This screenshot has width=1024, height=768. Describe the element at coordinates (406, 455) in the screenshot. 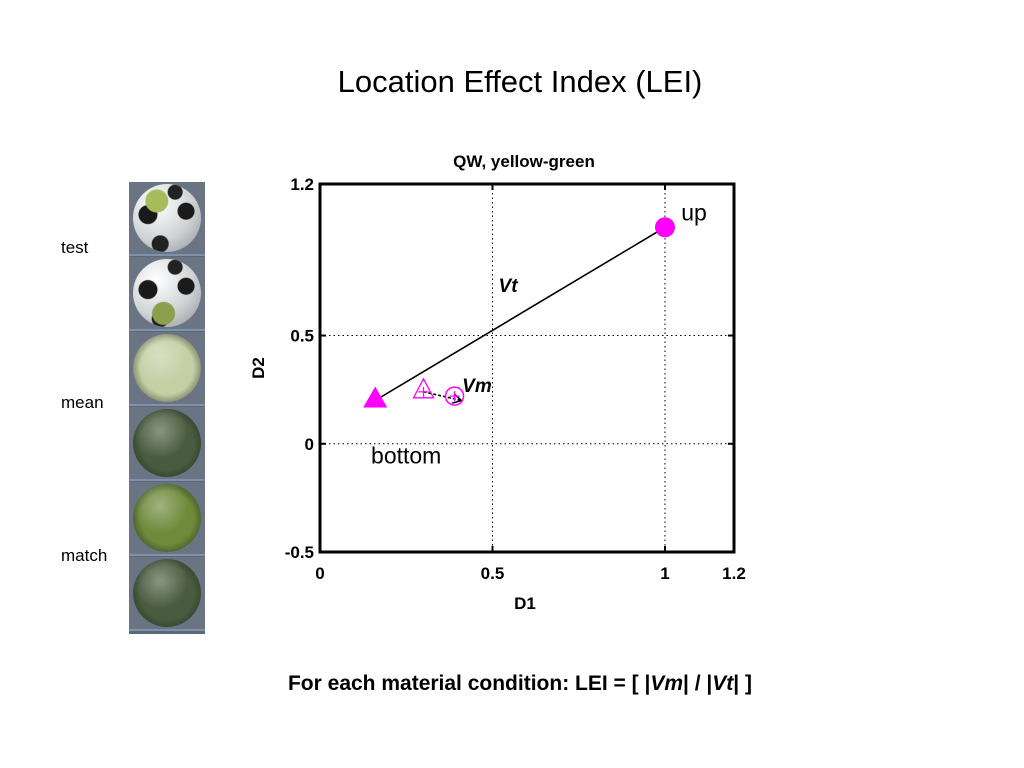

I see `point-label-bottom: bottom` at that location.